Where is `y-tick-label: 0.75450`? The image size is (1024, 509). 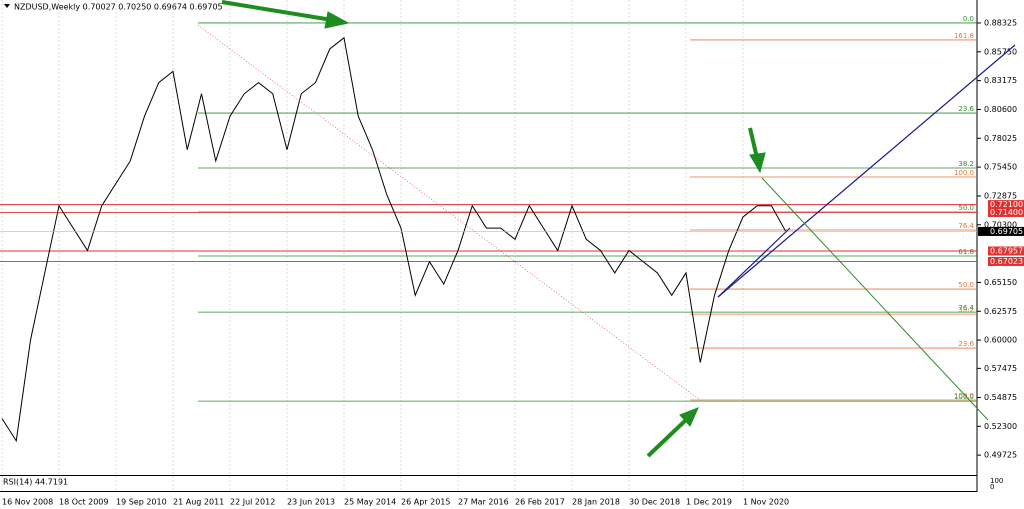 y-tick-label: 0.75450 is located at coordinates (1000, 167).